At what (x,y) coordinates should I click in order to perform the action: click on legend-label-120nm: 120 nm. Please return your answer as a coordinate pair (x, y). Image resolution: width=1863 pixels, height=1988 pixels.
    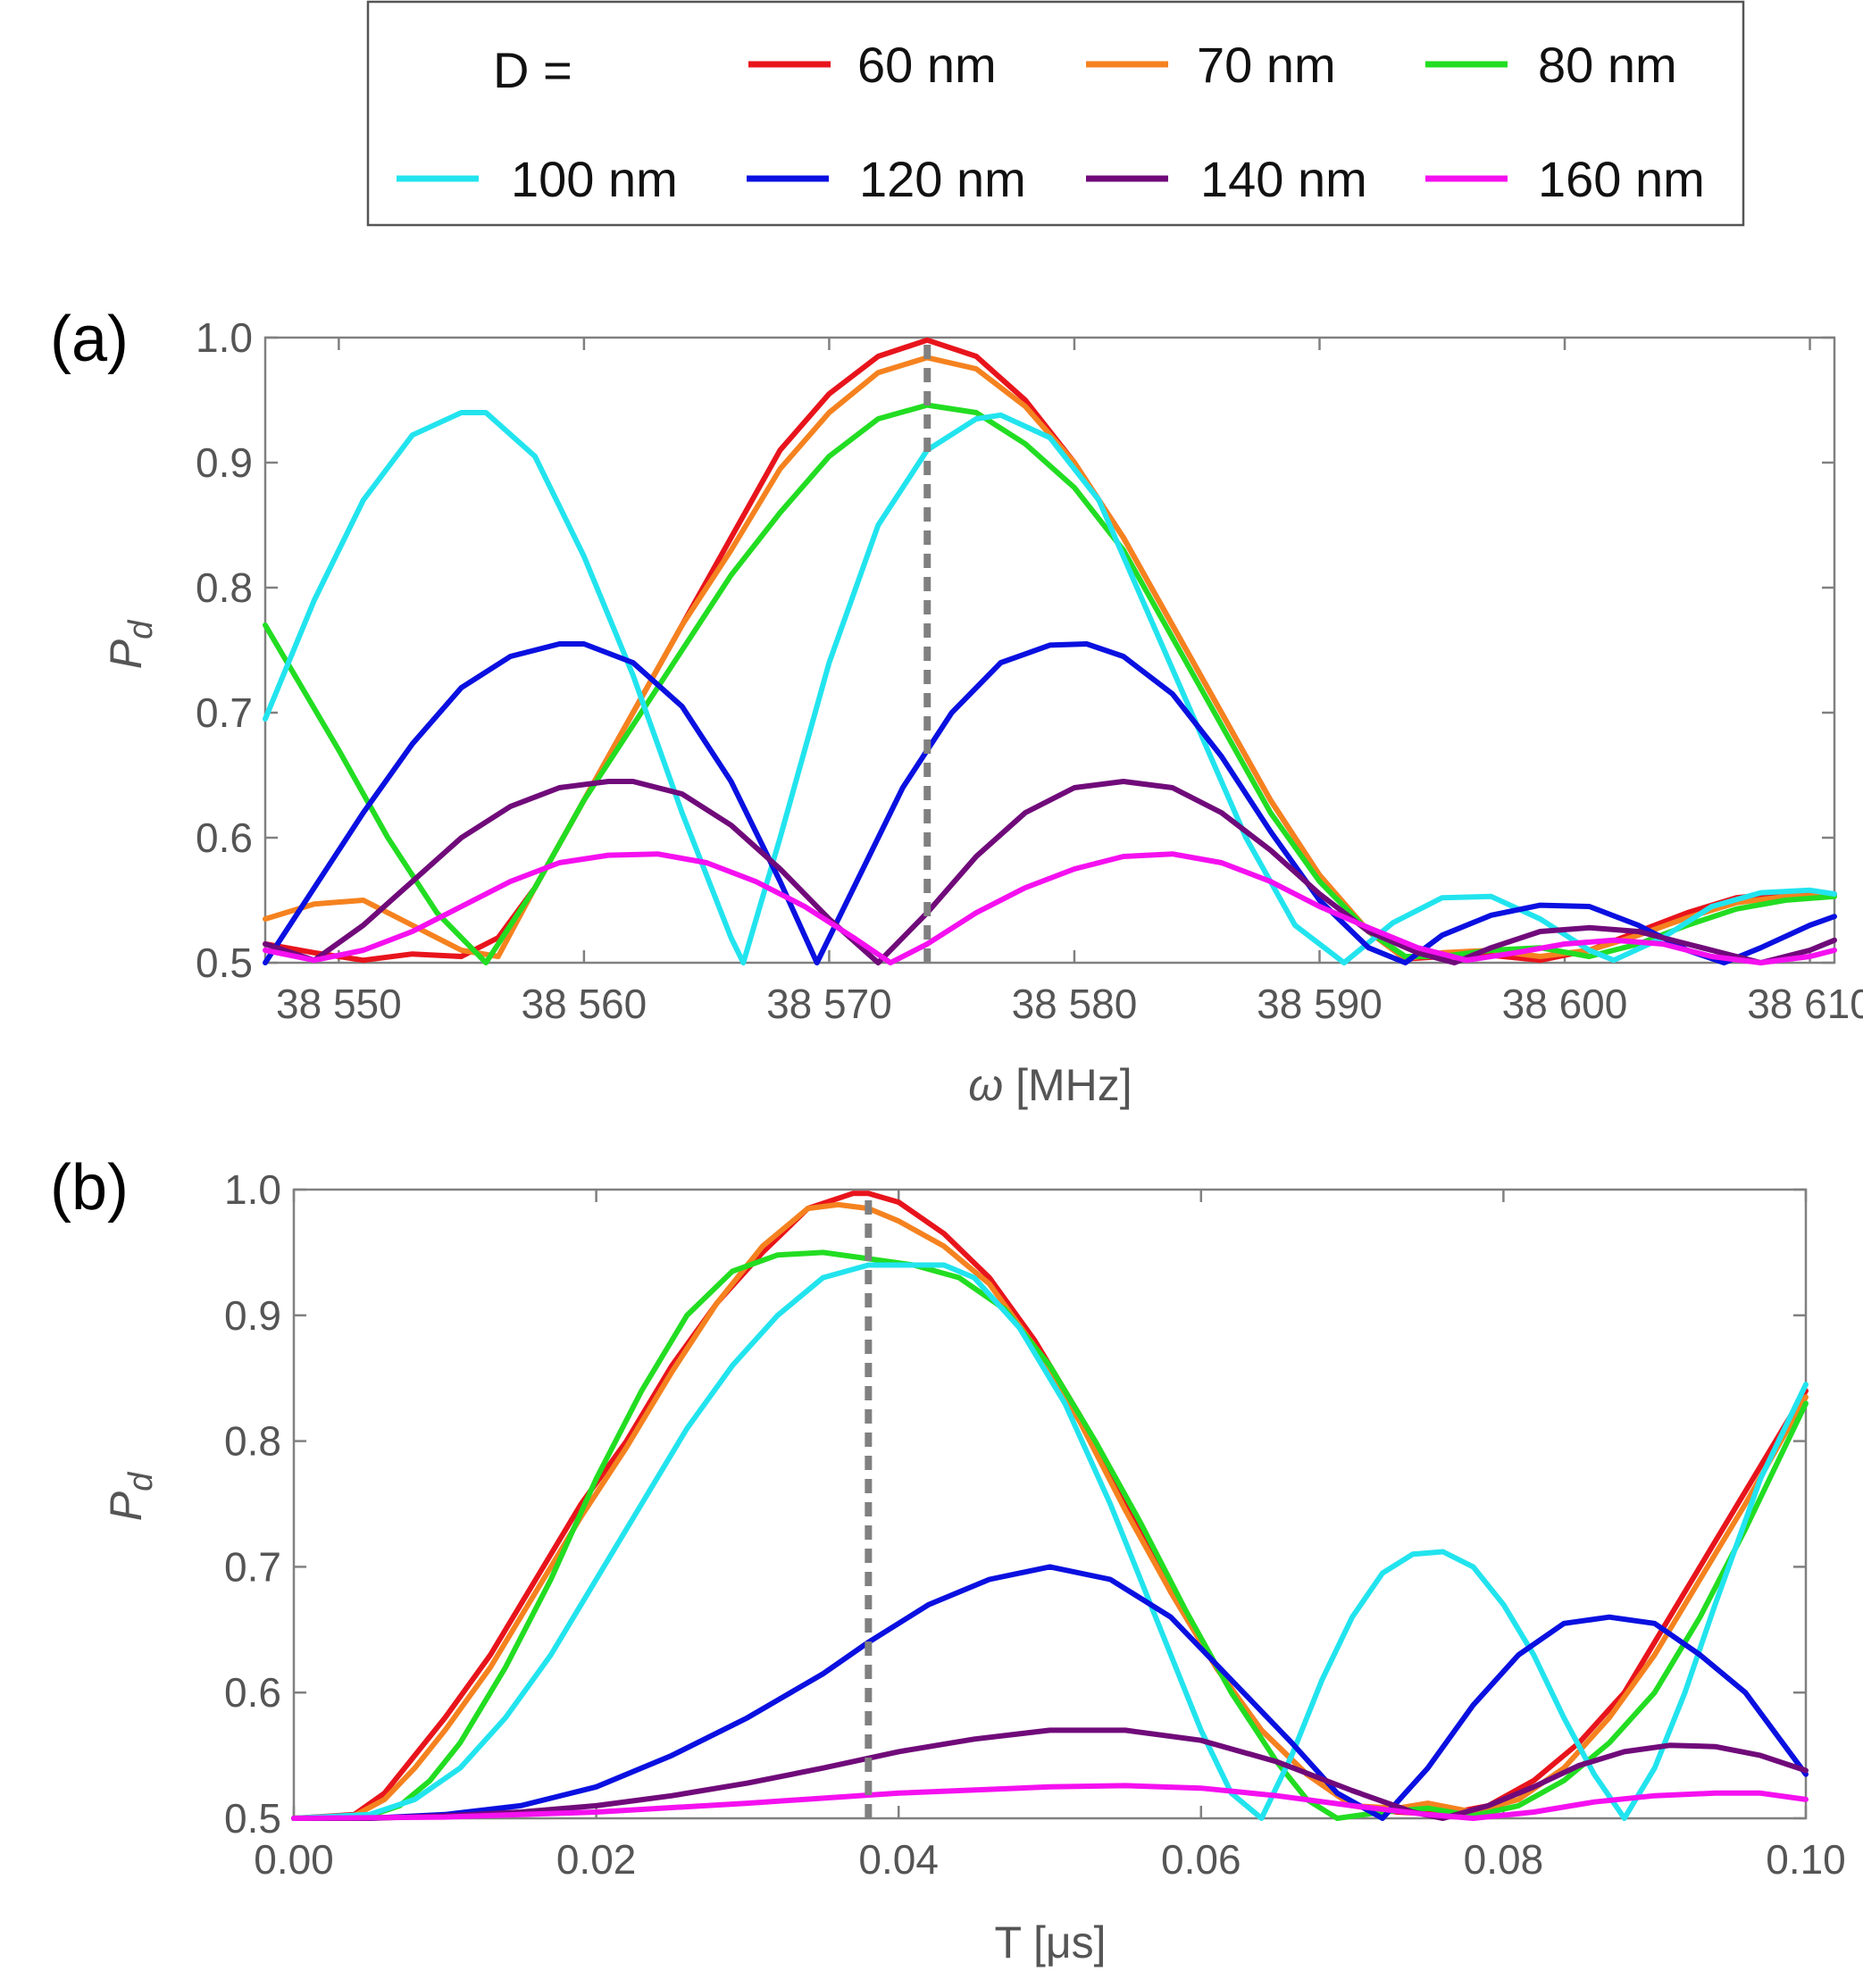
    Looking at the image, I should click on (943, 179).